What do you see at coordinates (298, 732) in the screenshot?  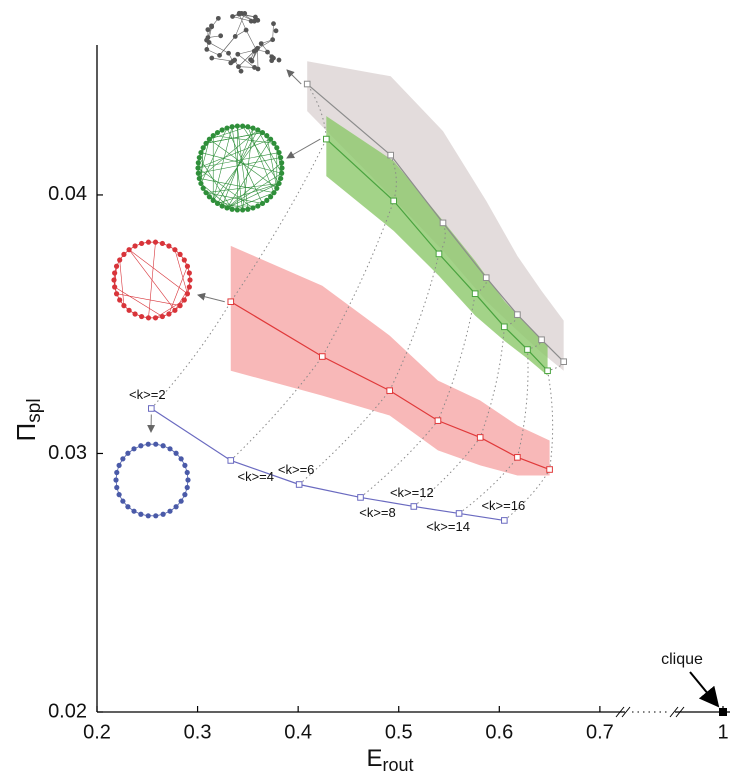 I see `x-tick-label: 0.4` at bounding box center [298, 732].